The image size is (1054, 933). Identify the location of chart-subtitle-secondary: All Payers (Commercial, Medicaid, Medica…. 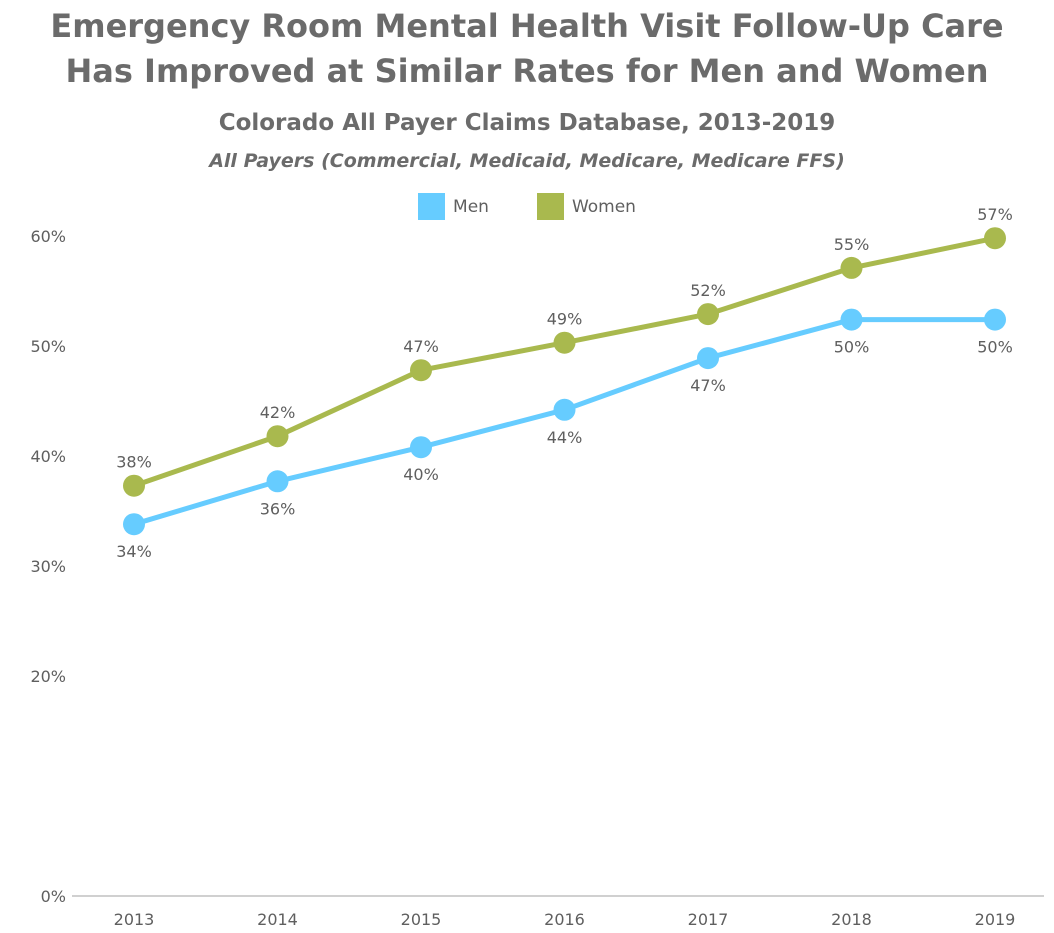
(527, 161).